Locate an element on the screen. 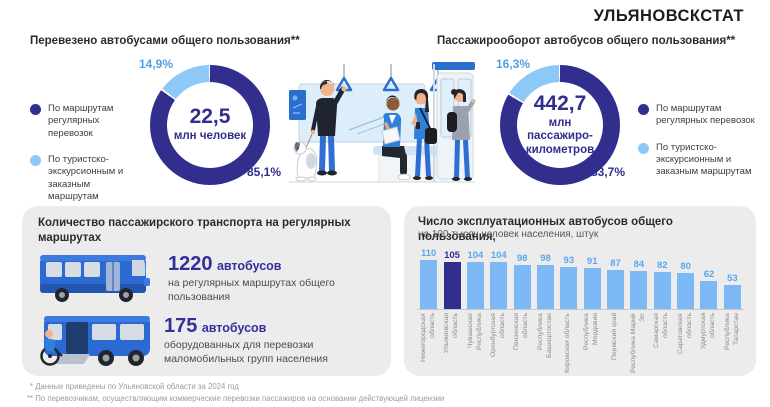 The image size is (770, 407). legend-item-regular: По маршрутам регулярных перевозок is located at coordinates (86, 121).